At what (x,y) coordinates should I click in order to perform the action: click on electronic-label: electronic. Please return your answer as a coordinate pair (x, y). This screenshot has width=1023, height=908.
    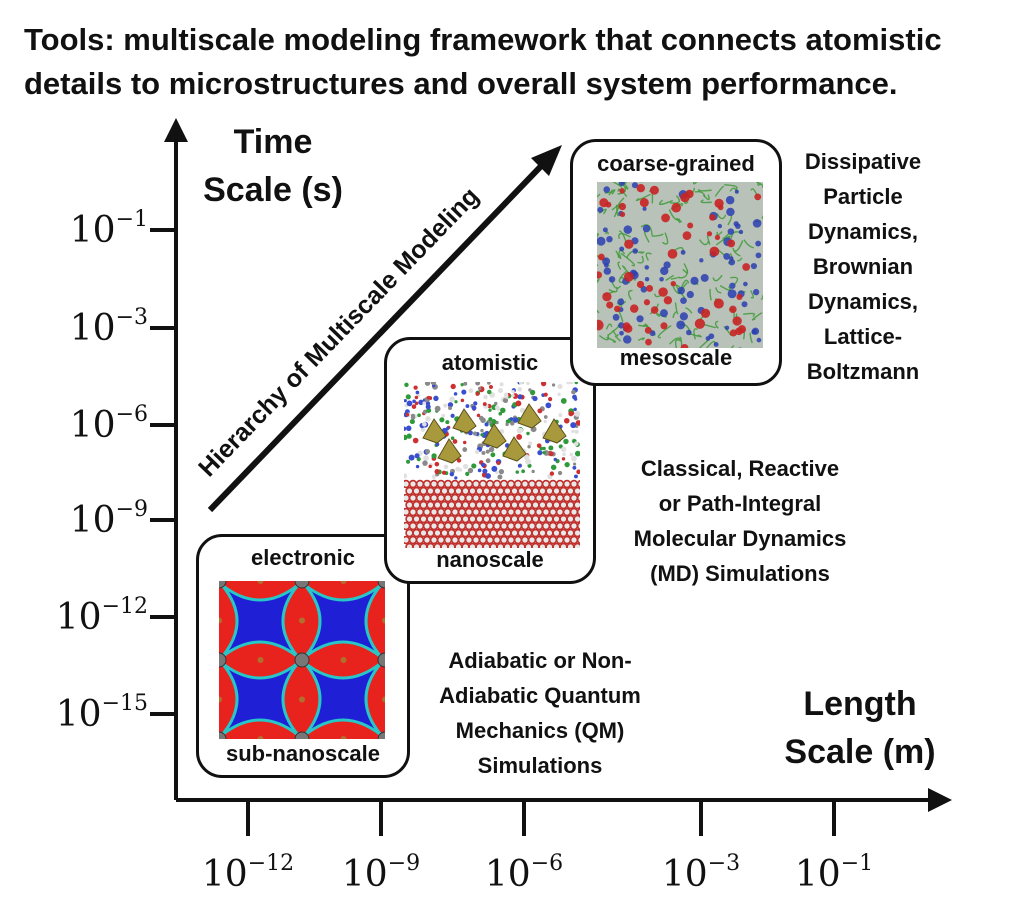
    Looking at the image, I should click on (303, 557).